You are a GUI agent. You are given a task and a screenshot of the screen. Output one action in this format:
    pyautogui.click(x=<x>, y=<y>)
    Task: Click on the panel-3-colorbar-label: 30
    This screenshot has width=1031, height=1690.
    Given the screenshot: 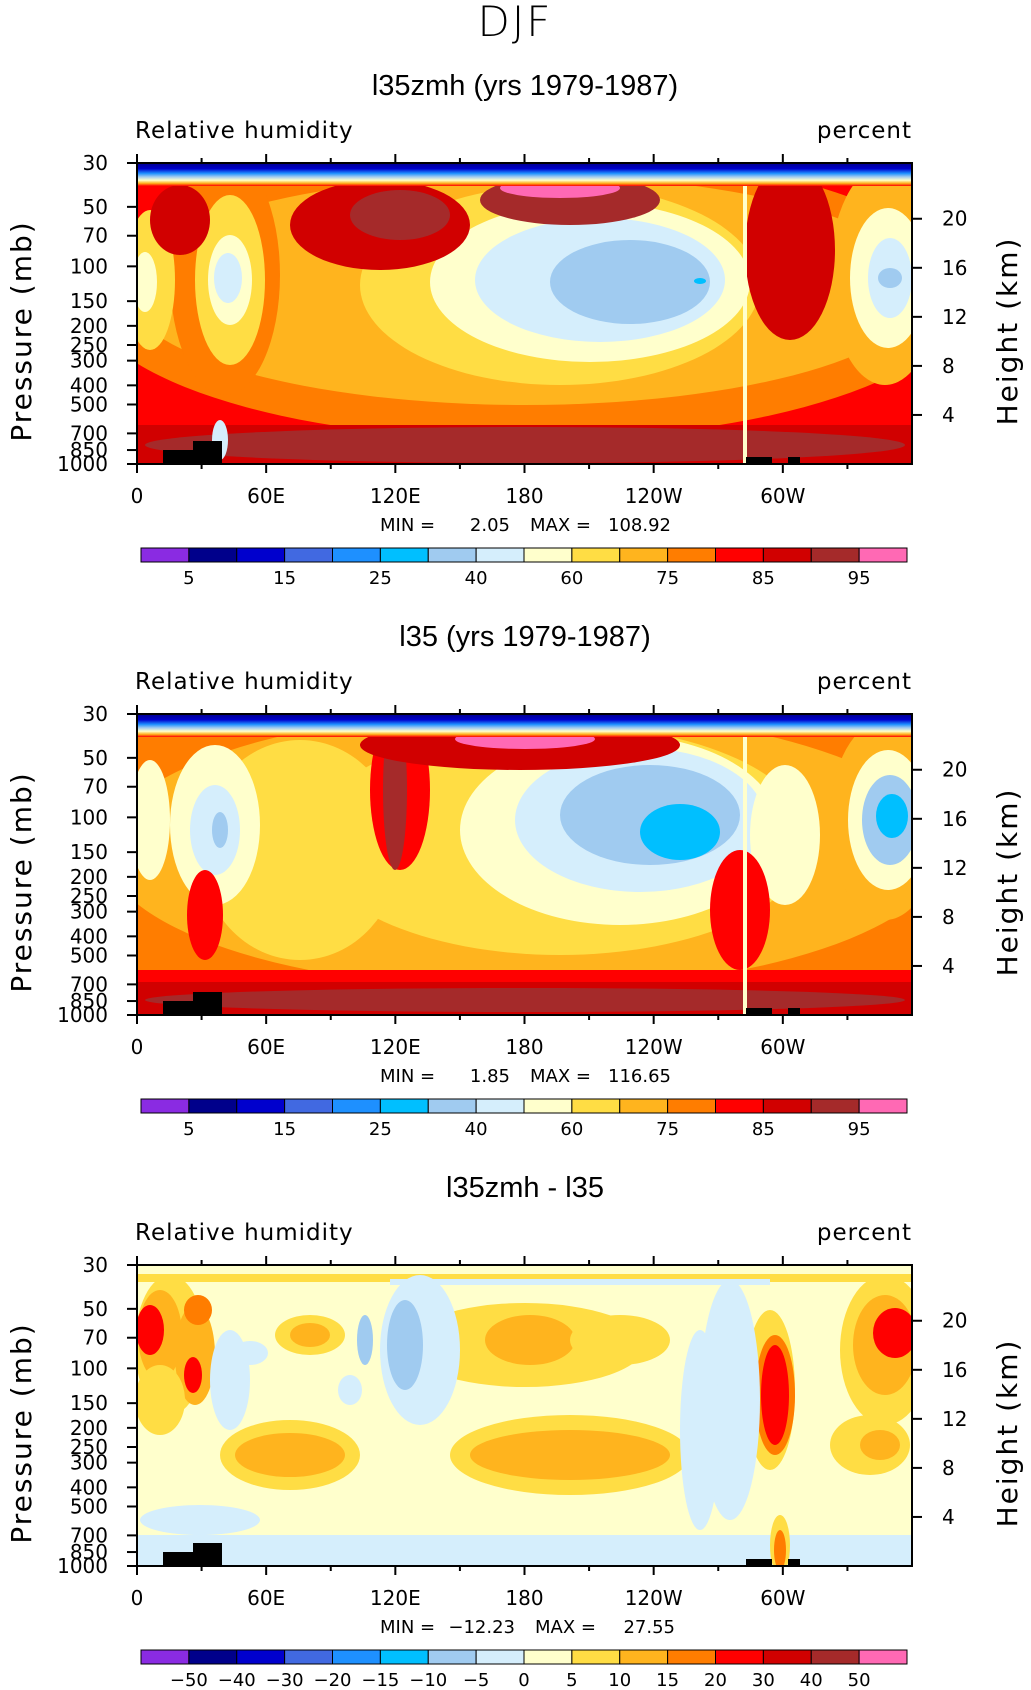 What is the action you would take?
    pyautogui.click(x=763, y=1680)
    